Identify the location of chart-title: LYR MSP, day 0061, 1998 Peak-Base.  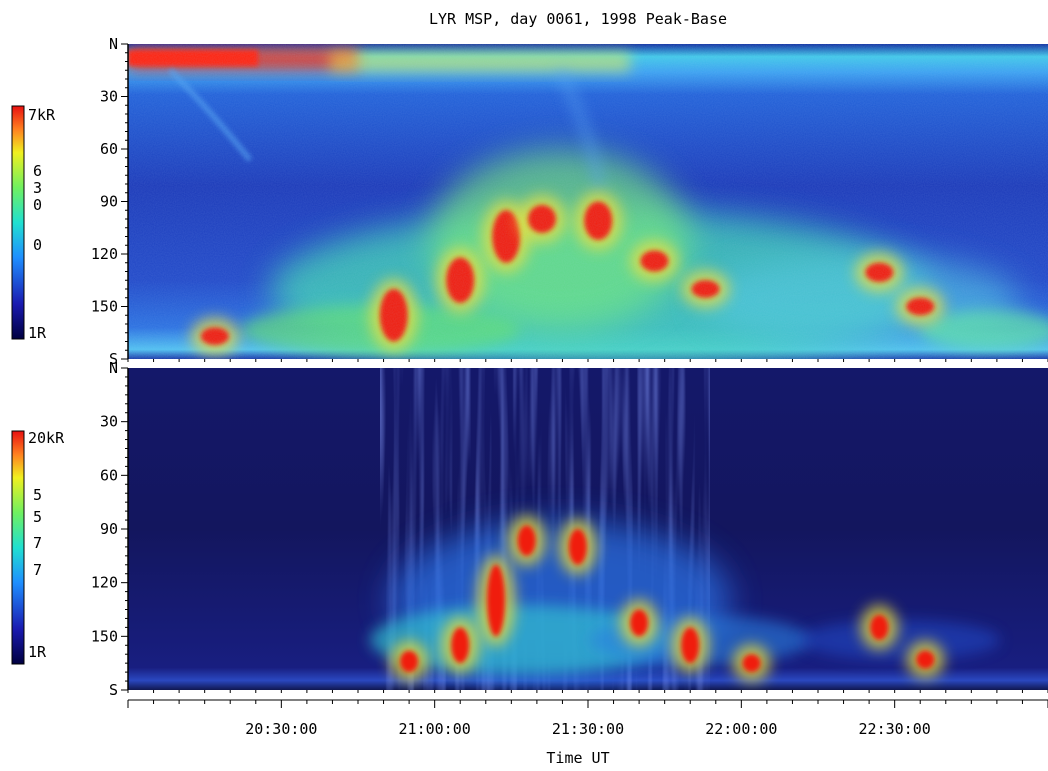
(578, 19).